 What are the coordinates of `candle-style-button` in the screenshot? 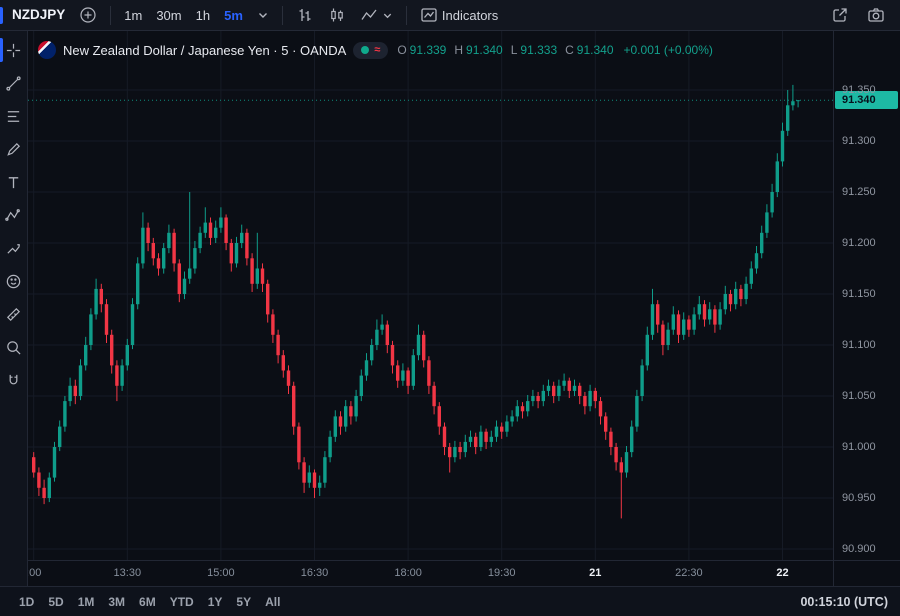 It's located at (337, 15).